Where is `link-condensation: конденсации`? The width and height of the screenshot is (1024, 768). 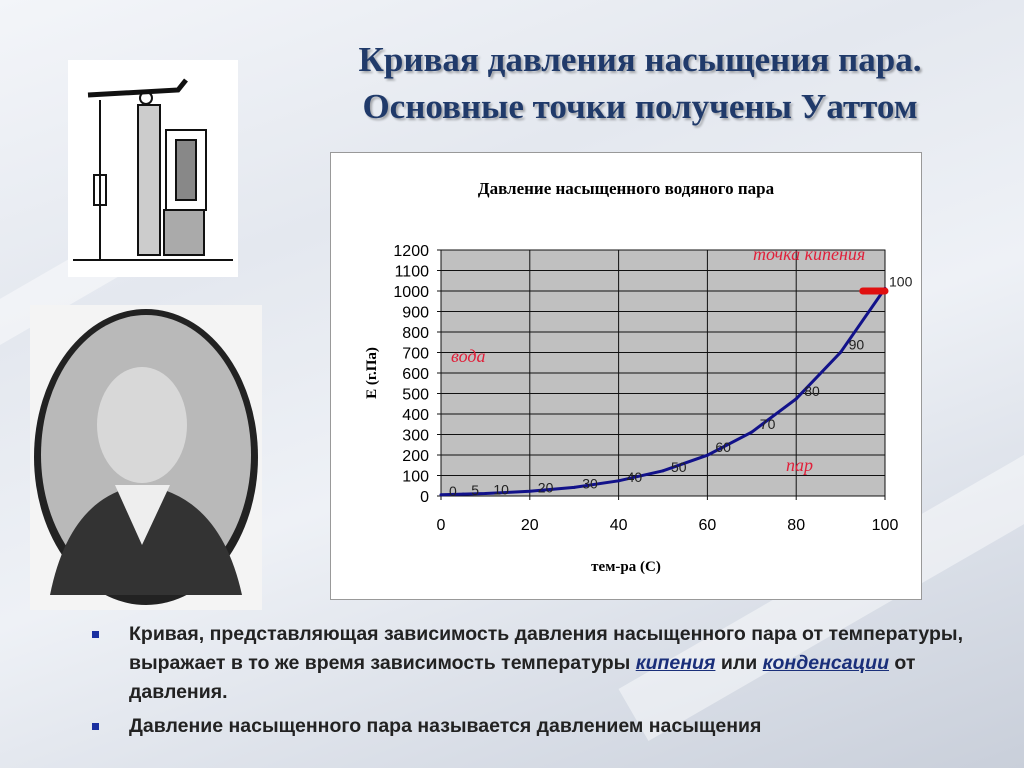 link-condensation: конденсации is located at coordinates (825, 663).